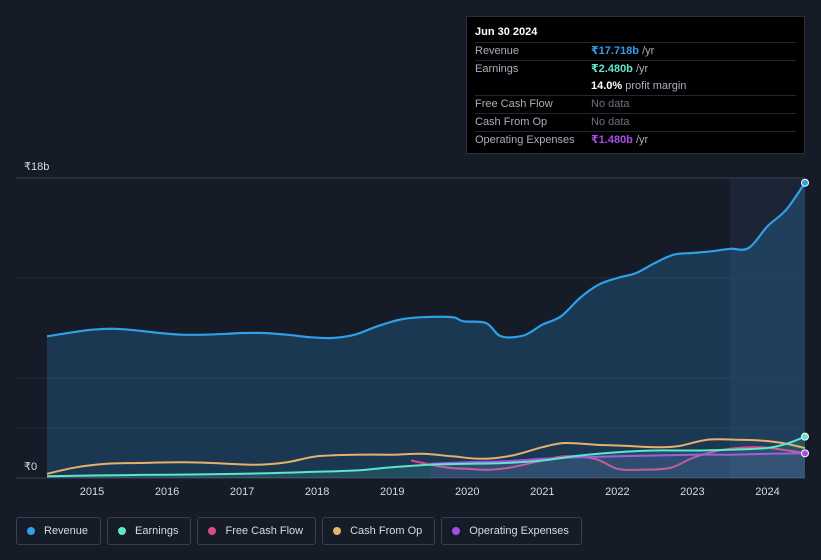 Image resolution: width=821 pixels, height=560 pixels. I want to click on tooltip-value: ₹1.480b, so click(612, 140).